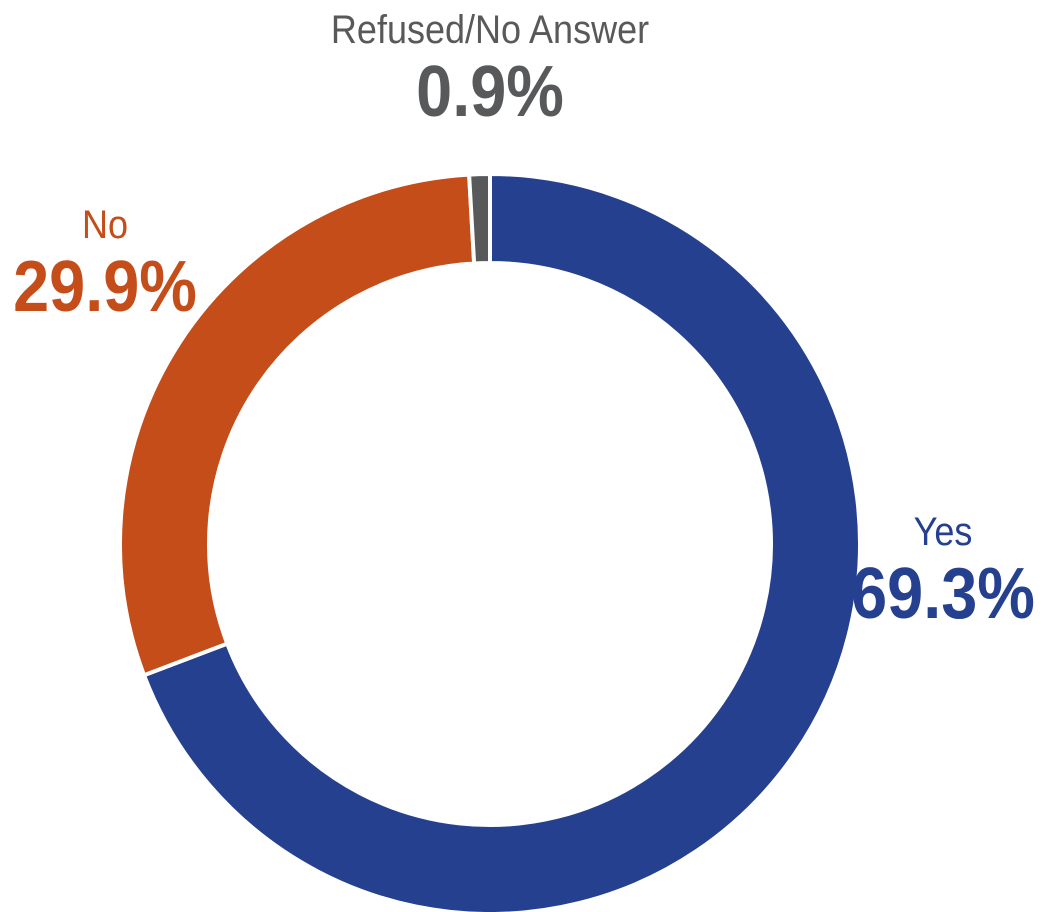  What do you see at coordinates (490, 30) in the screenshot?
I see `slice-category-refused-no-answer: Refused/No Answer` at bounding box center [490, 30].